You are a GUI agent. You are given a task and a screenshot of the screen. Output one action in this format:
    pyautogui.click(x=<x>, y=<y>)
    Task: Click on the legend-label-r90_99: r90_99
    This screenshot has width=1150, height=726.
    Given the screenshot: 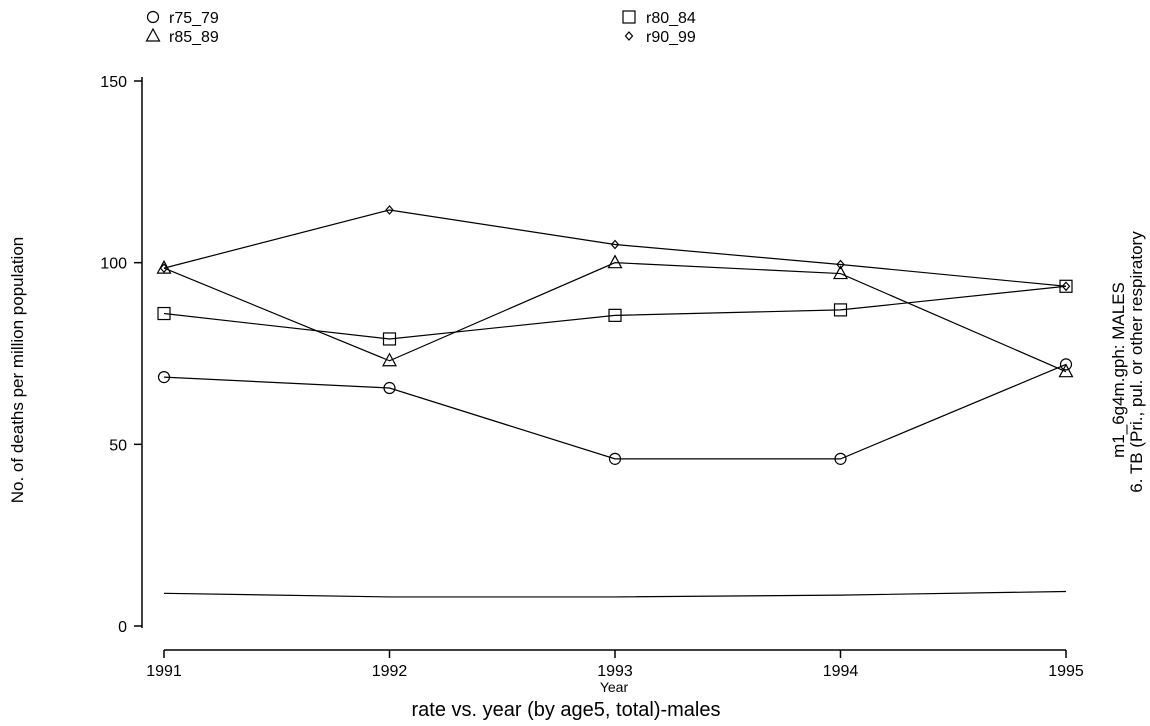 What is the action you would take?
    pyautogui.click(x=671, y=37)
    